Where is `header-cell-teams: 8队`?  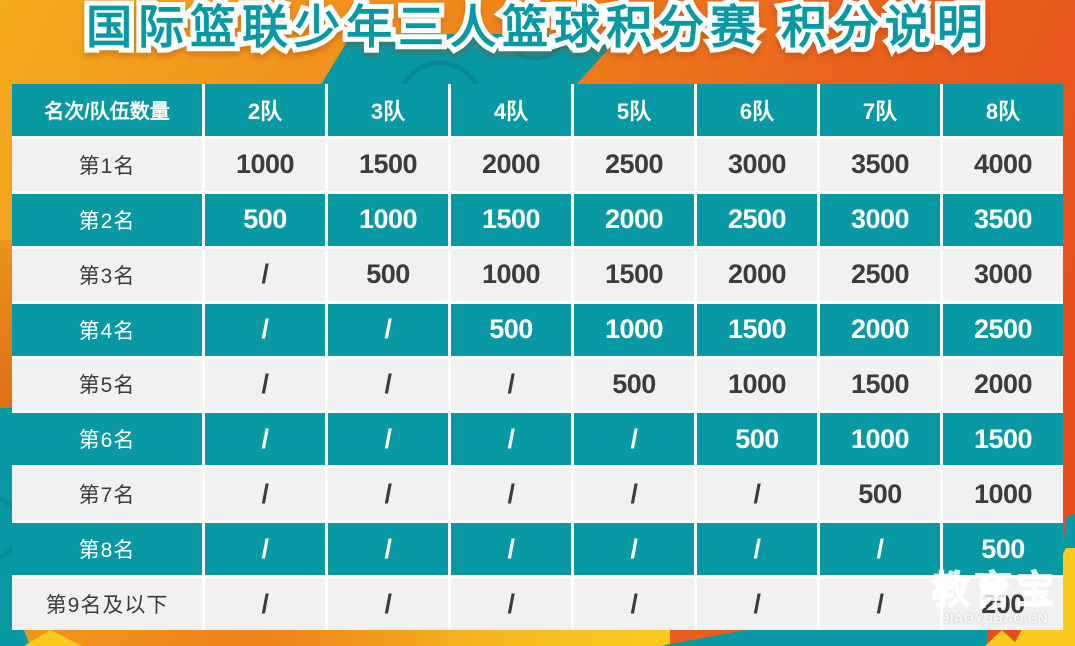
header-cell-teams: 8队 is located at coordinates (1003, 110).